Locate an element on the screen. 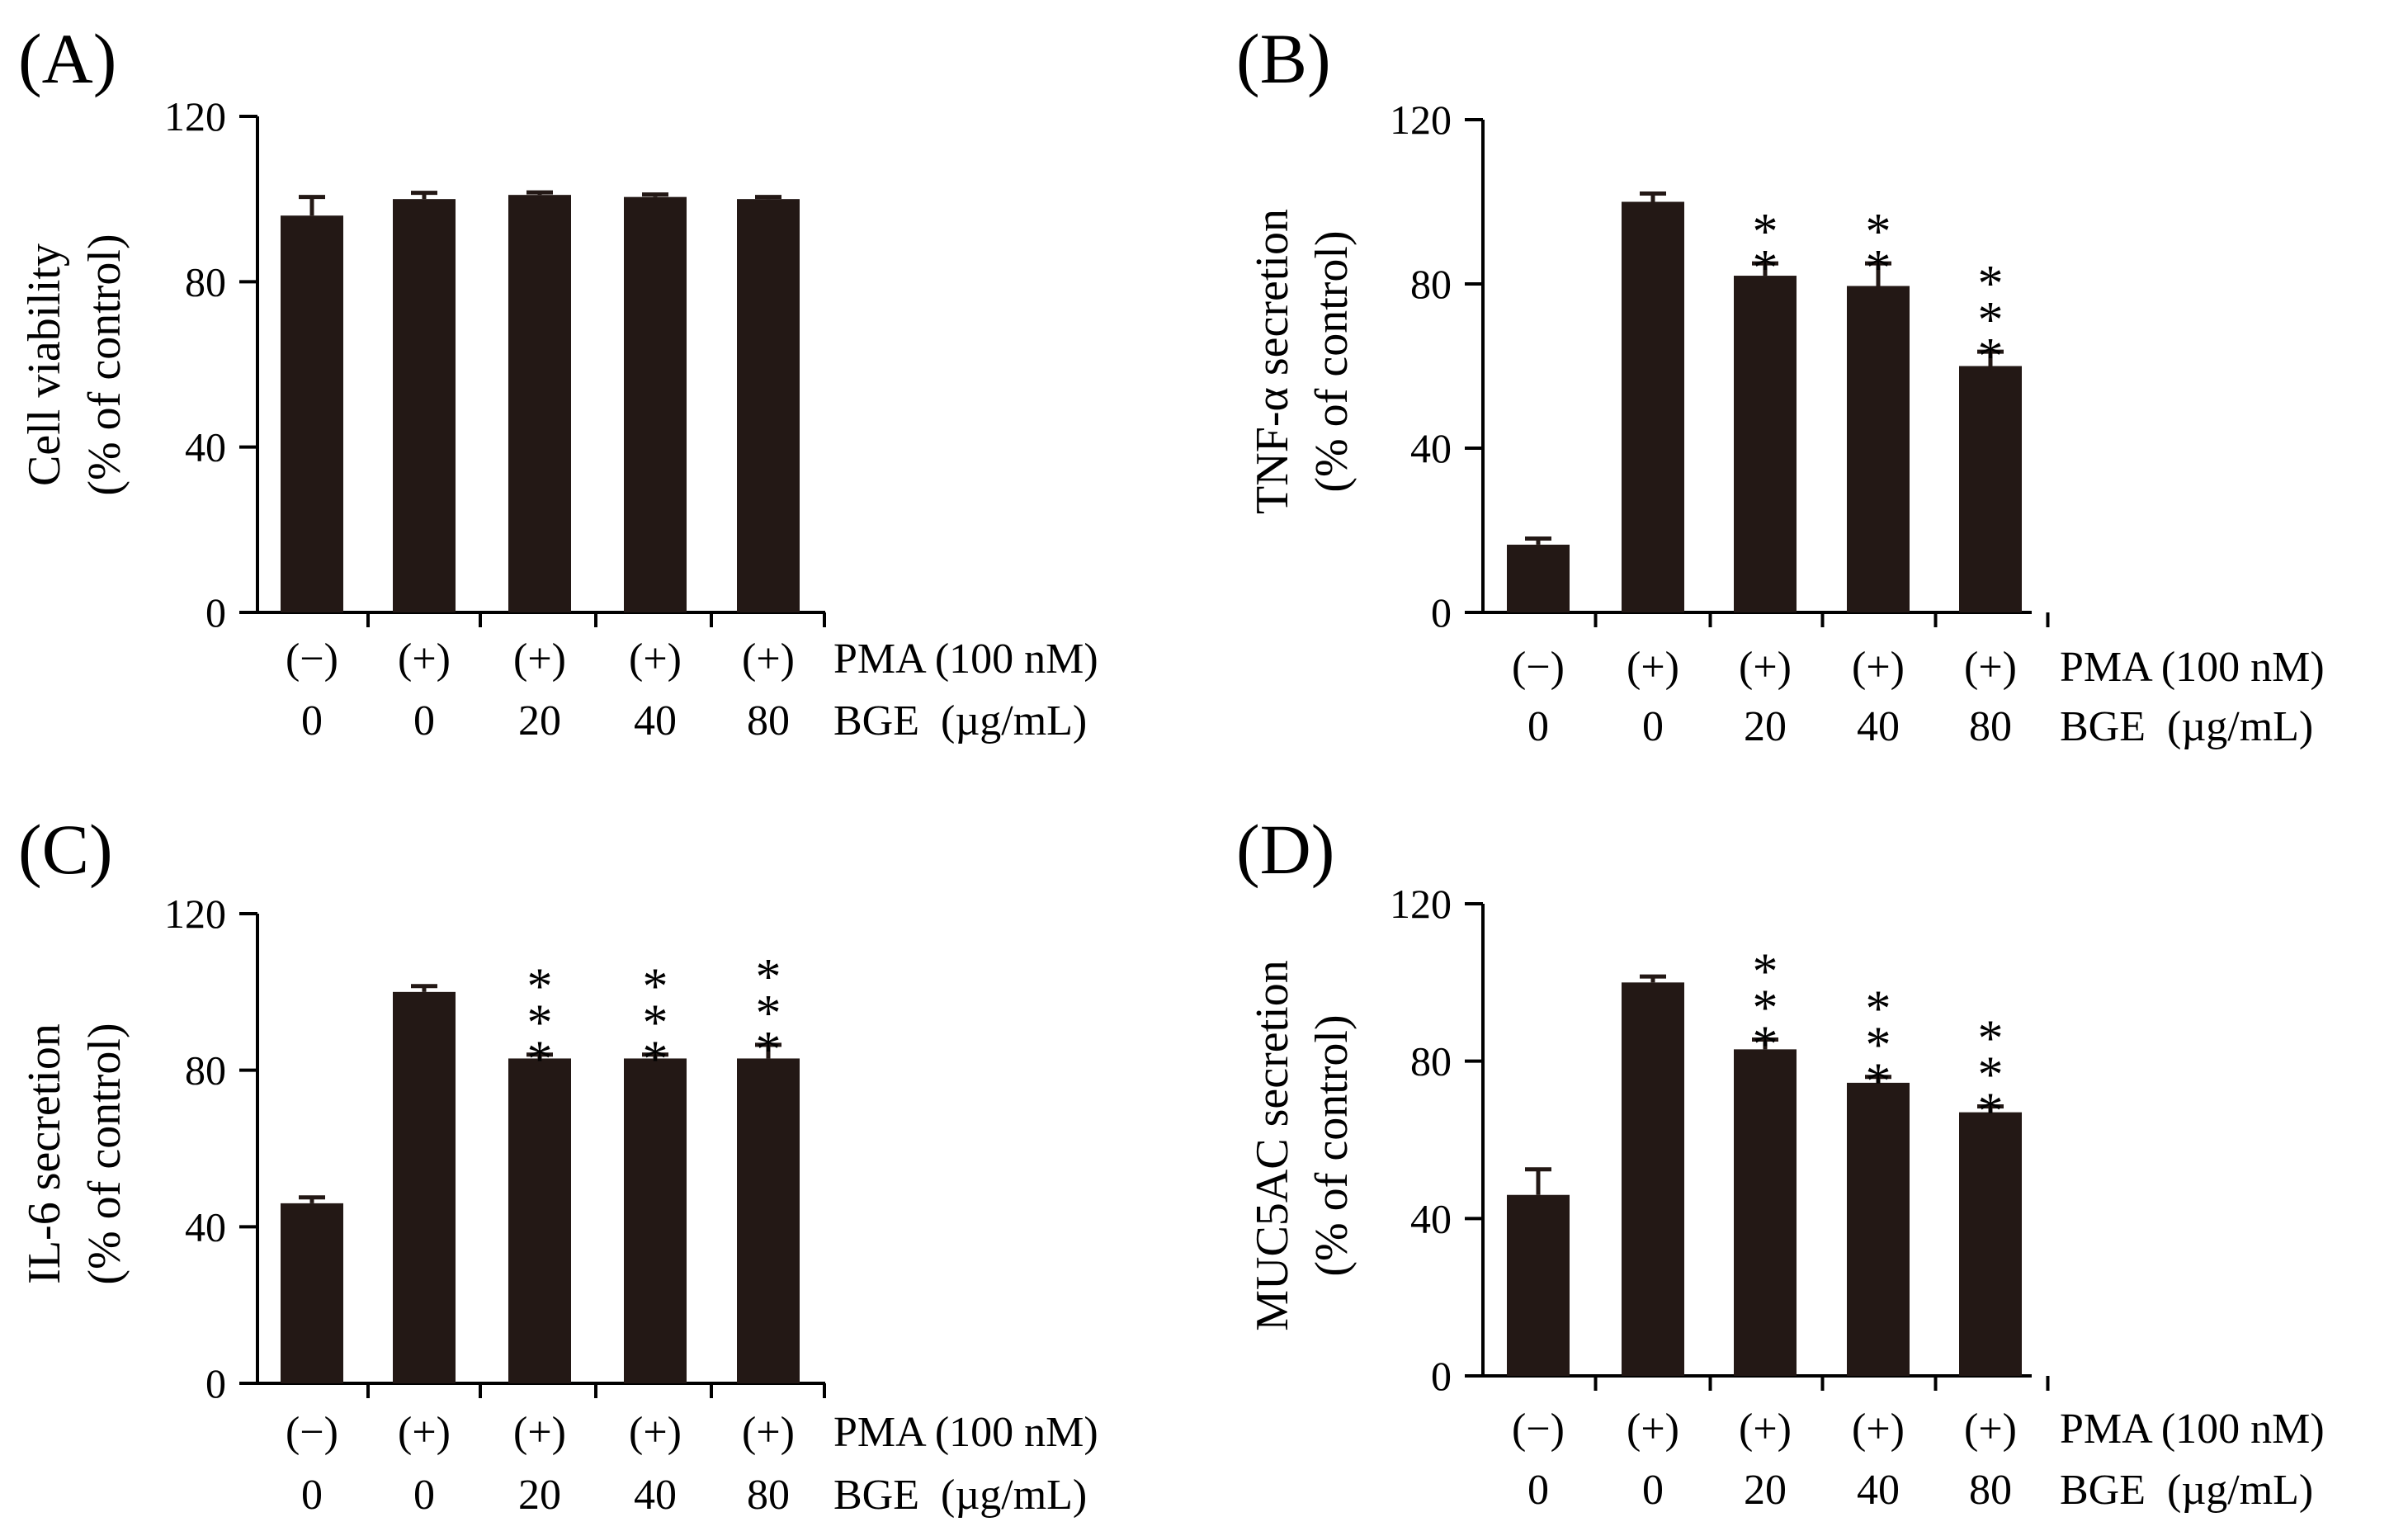 This screenshot has width=2408, height=1536. panel-label: (C) is located at coordinates (65, 850).